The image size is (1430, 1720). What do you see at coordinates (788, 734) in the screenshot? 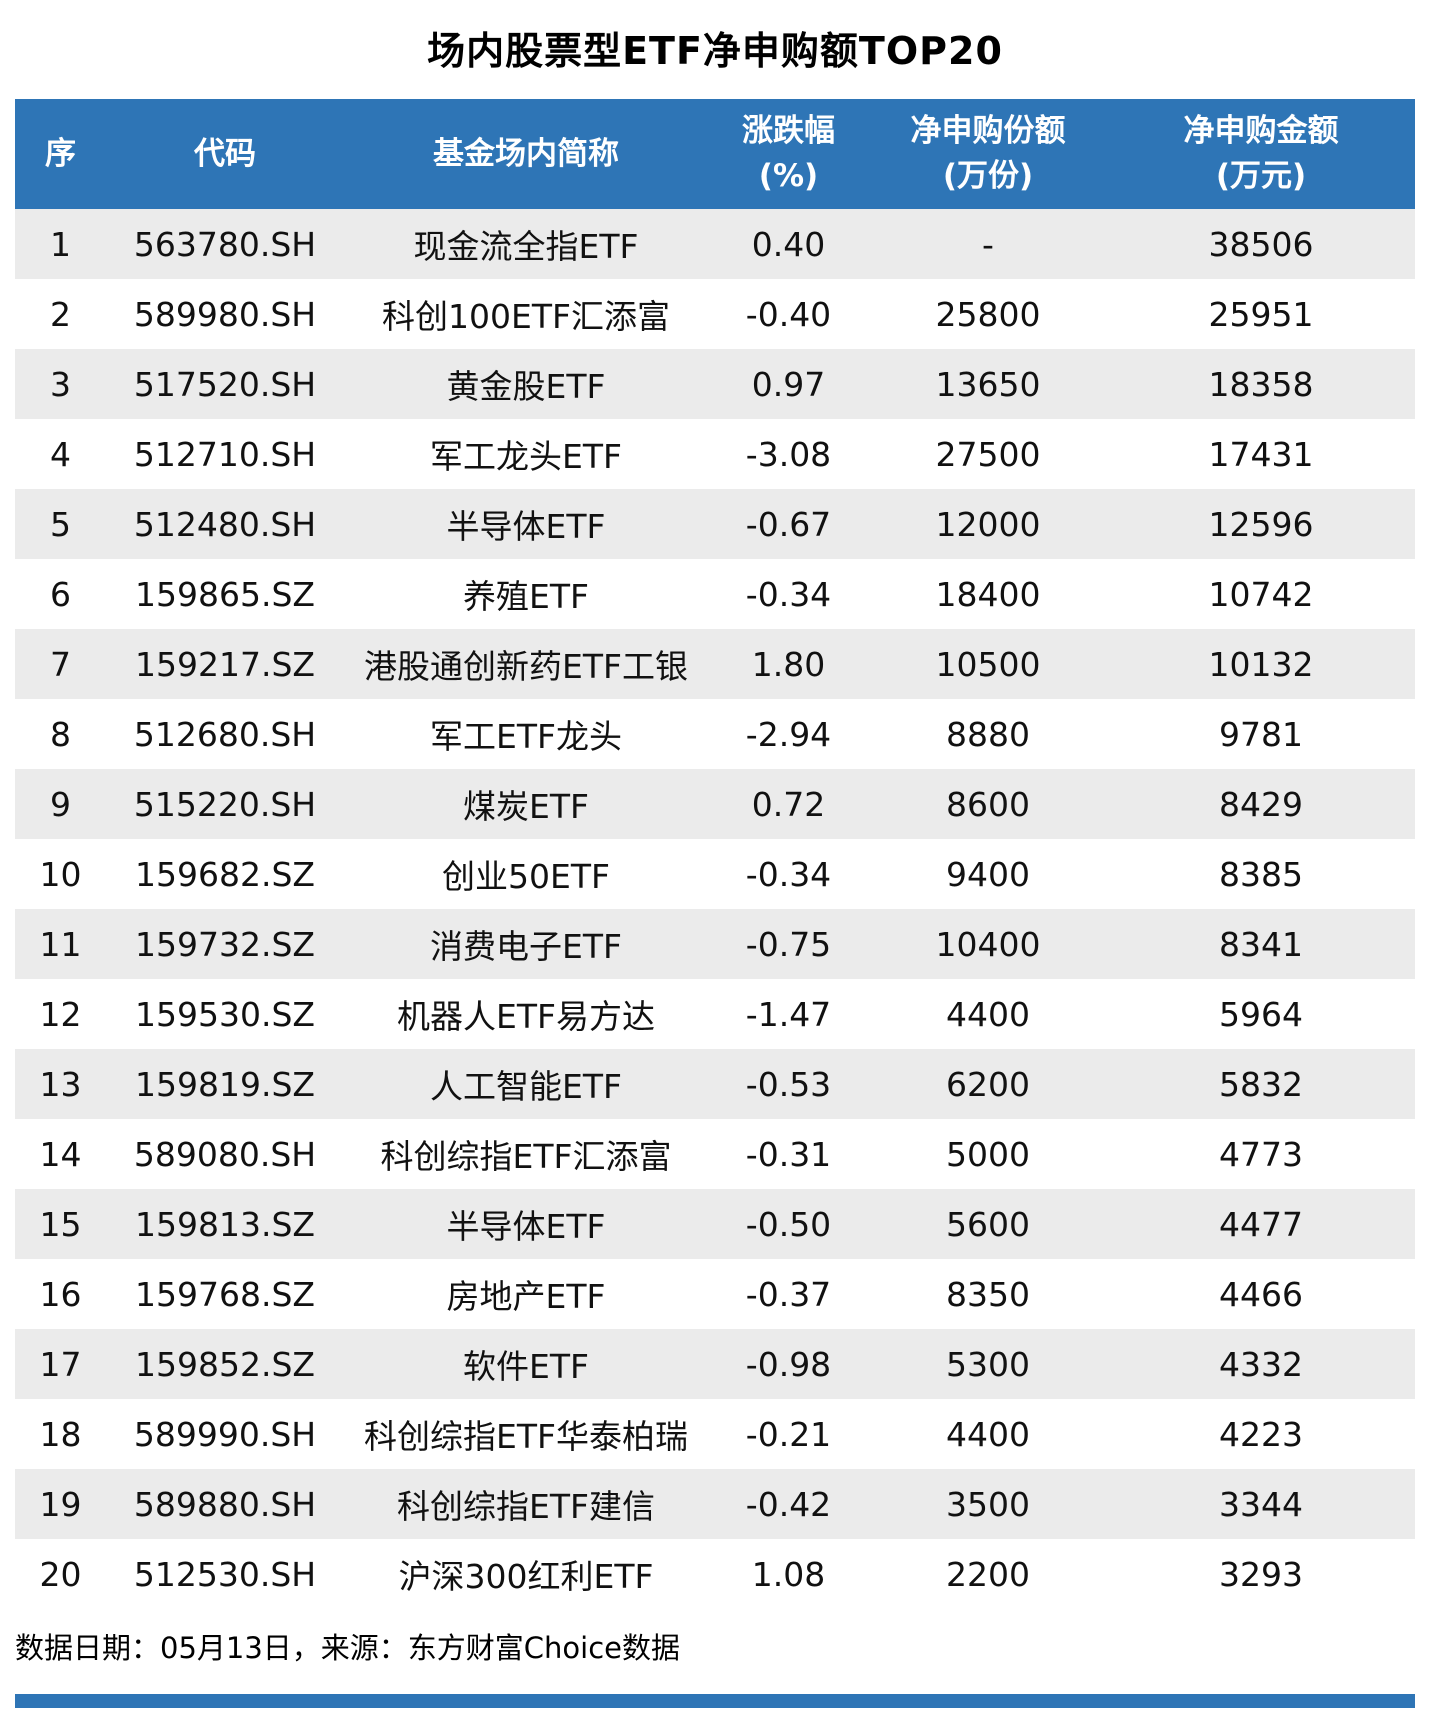
I see `table-cell: -2.94` at bounding box center [788, 734].